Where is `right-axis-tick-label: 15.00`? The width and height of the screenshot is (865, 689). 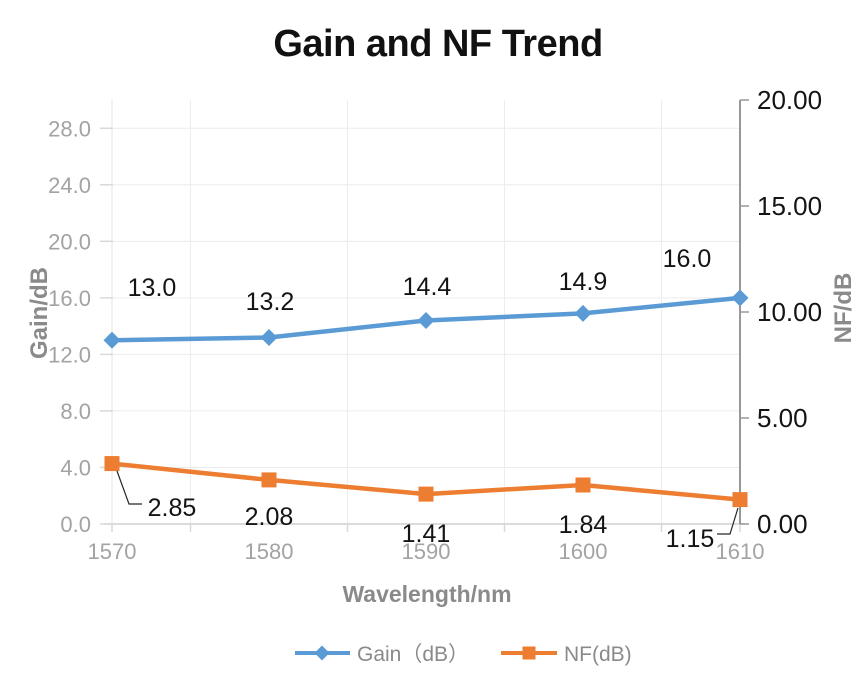 right-axis-tick-label: 15.00 is located at coordinates (789, 206).